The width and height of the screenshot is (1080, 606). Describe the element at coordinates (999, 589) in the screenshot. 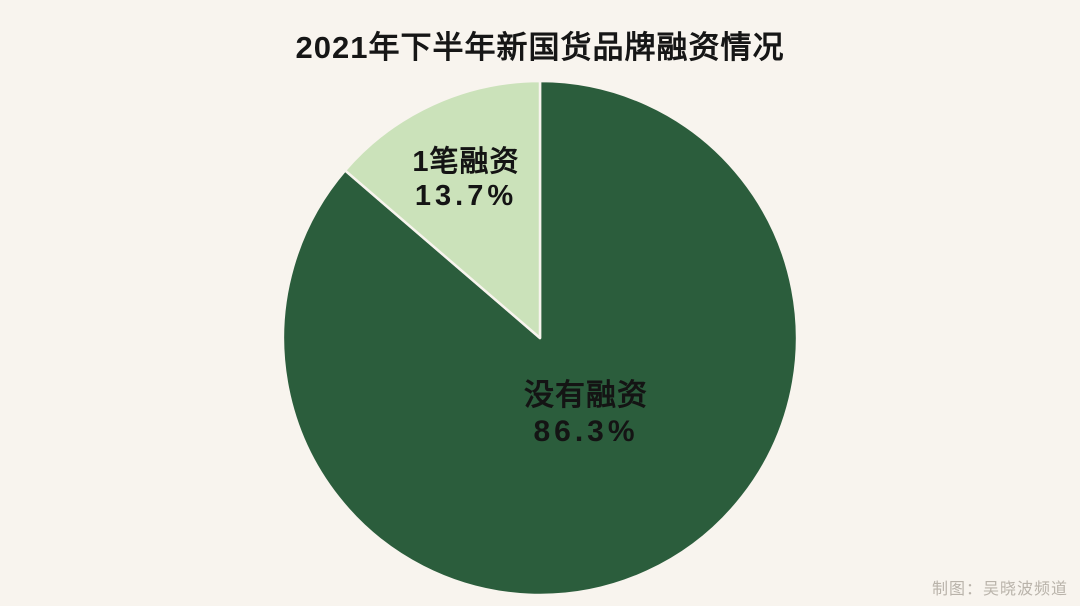

I see `credit-line: 制图：吴晓波频道` at that location.